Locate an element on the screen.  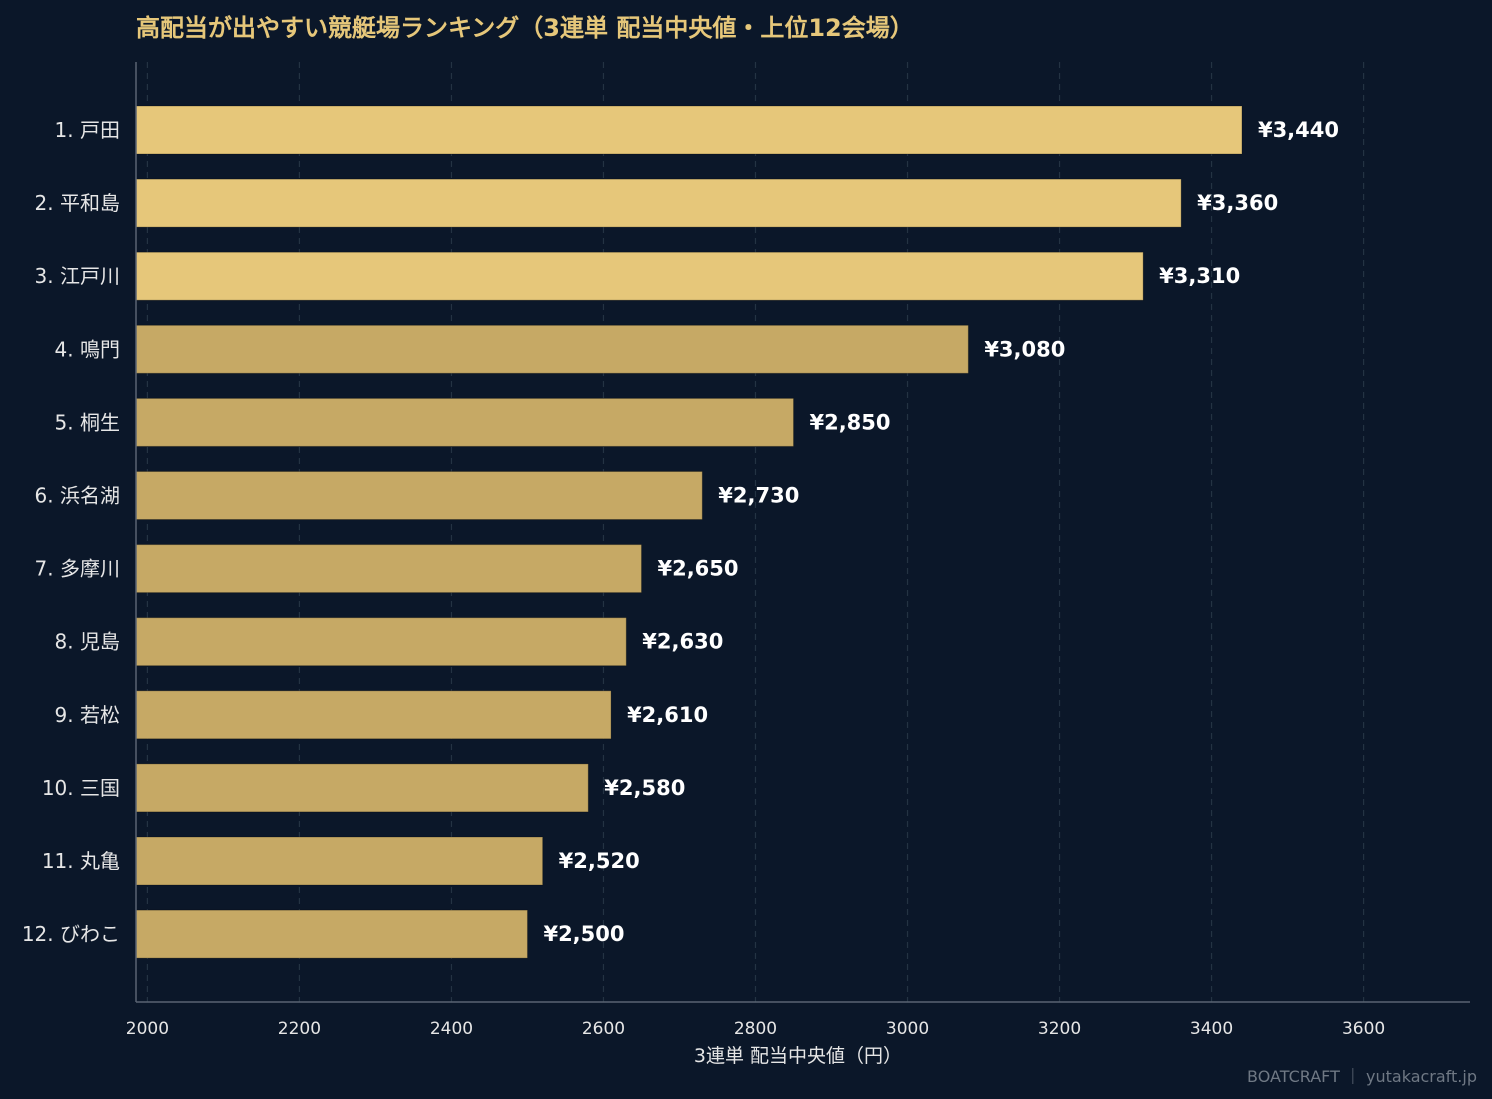
category-label: 9. 若松 is located at coordinates (87, 715).